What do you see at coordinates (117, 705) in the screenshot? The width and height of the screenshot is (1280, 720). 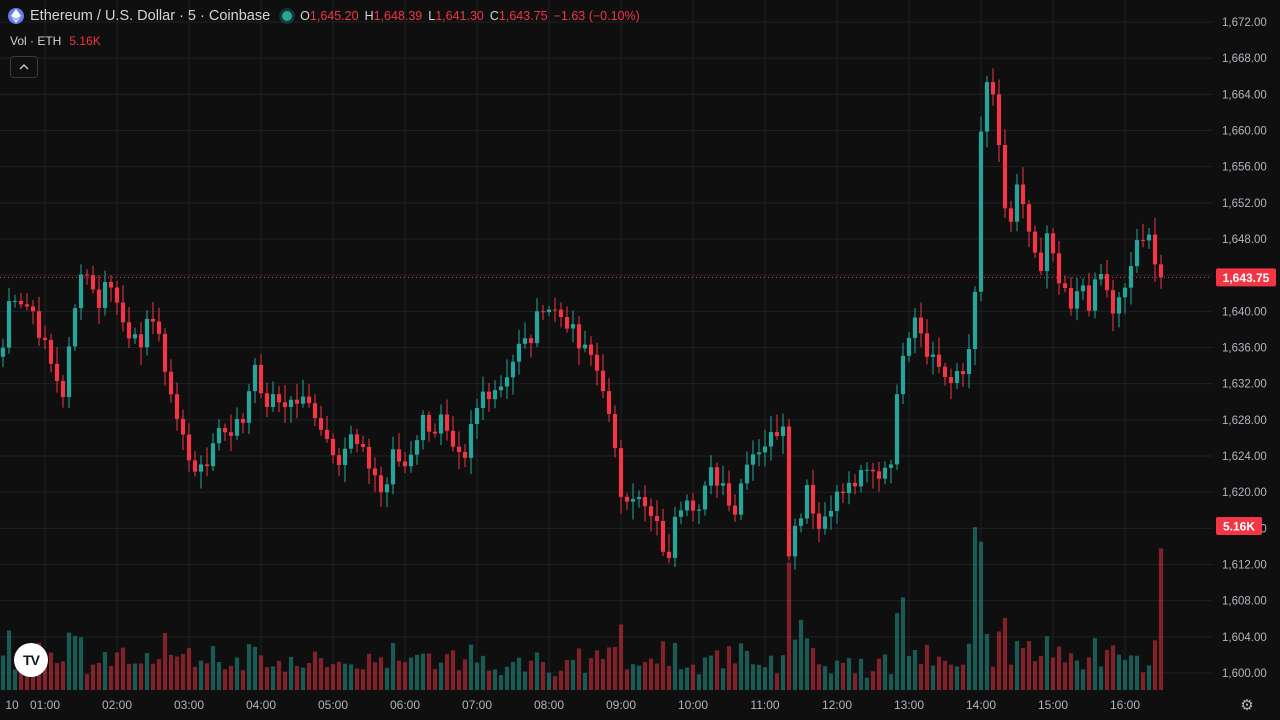 I see `time-tick-label: 02:00` at bounding box center [117, 705].